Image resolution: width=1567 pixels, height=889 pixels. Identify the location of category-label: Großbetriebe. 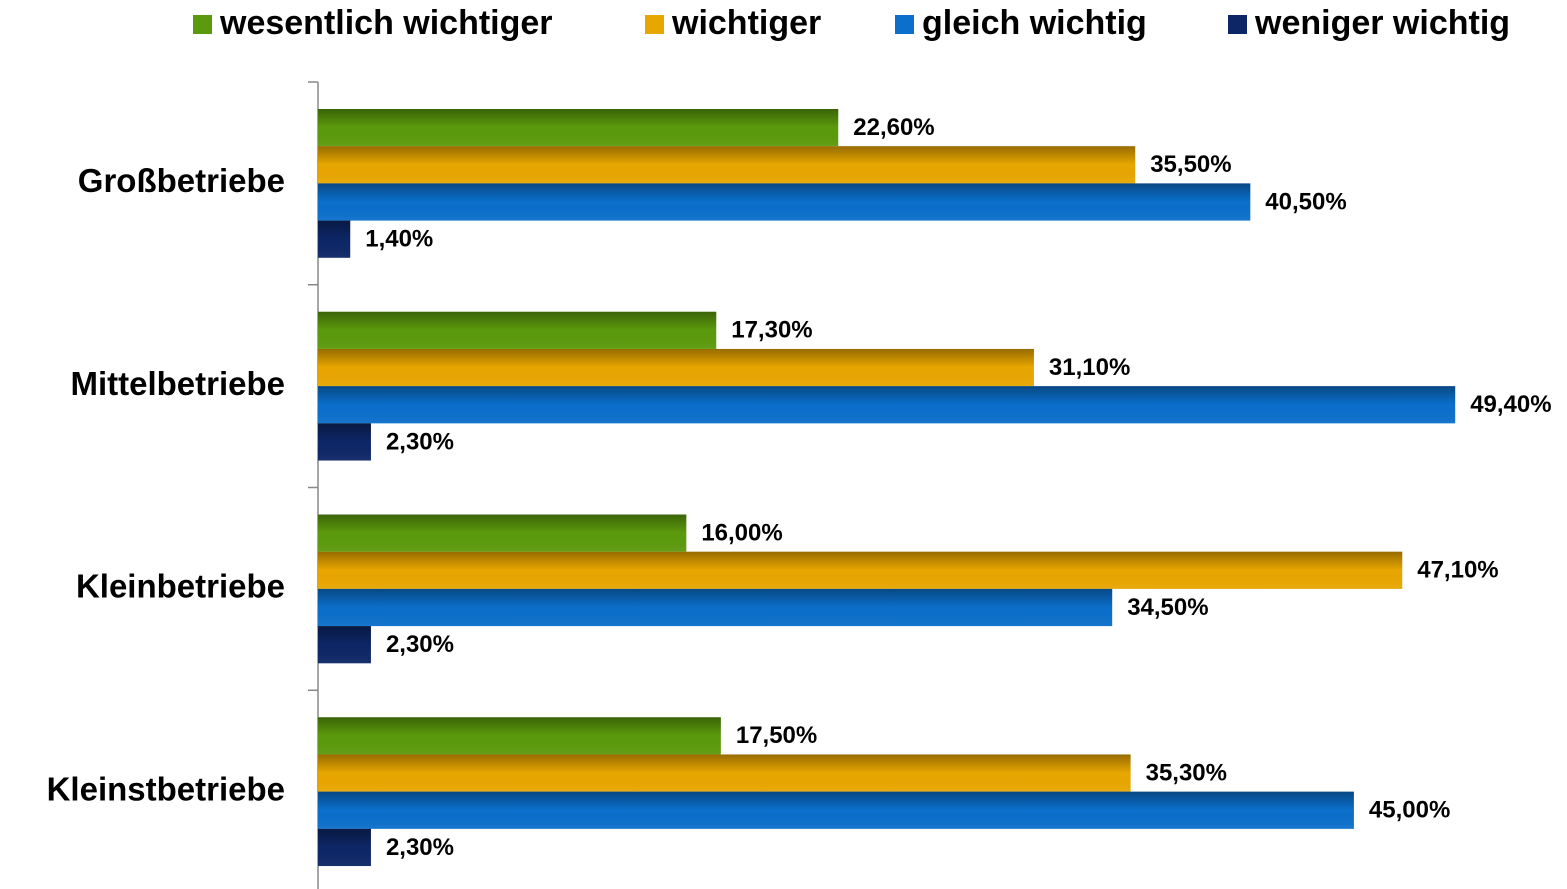
(181, 180).